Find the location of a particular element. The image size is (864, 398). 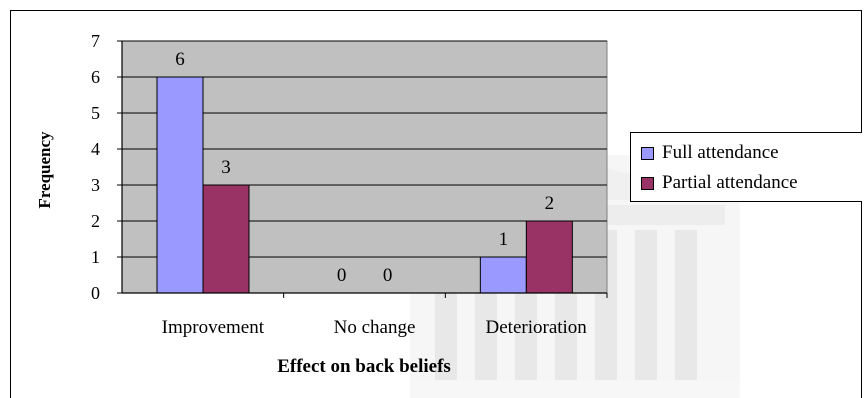

legend-swatch-full-attendance is located at coordinates (647, 153).